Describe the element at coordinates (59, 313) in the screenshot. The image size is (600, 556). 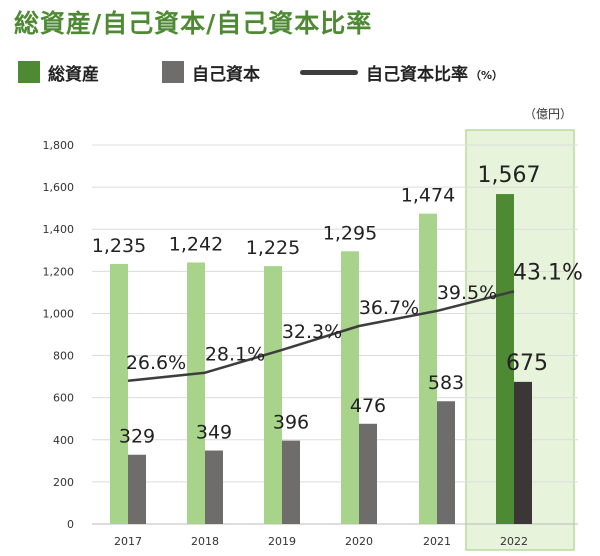
I see `y-tick-label: 1,000` at that location.